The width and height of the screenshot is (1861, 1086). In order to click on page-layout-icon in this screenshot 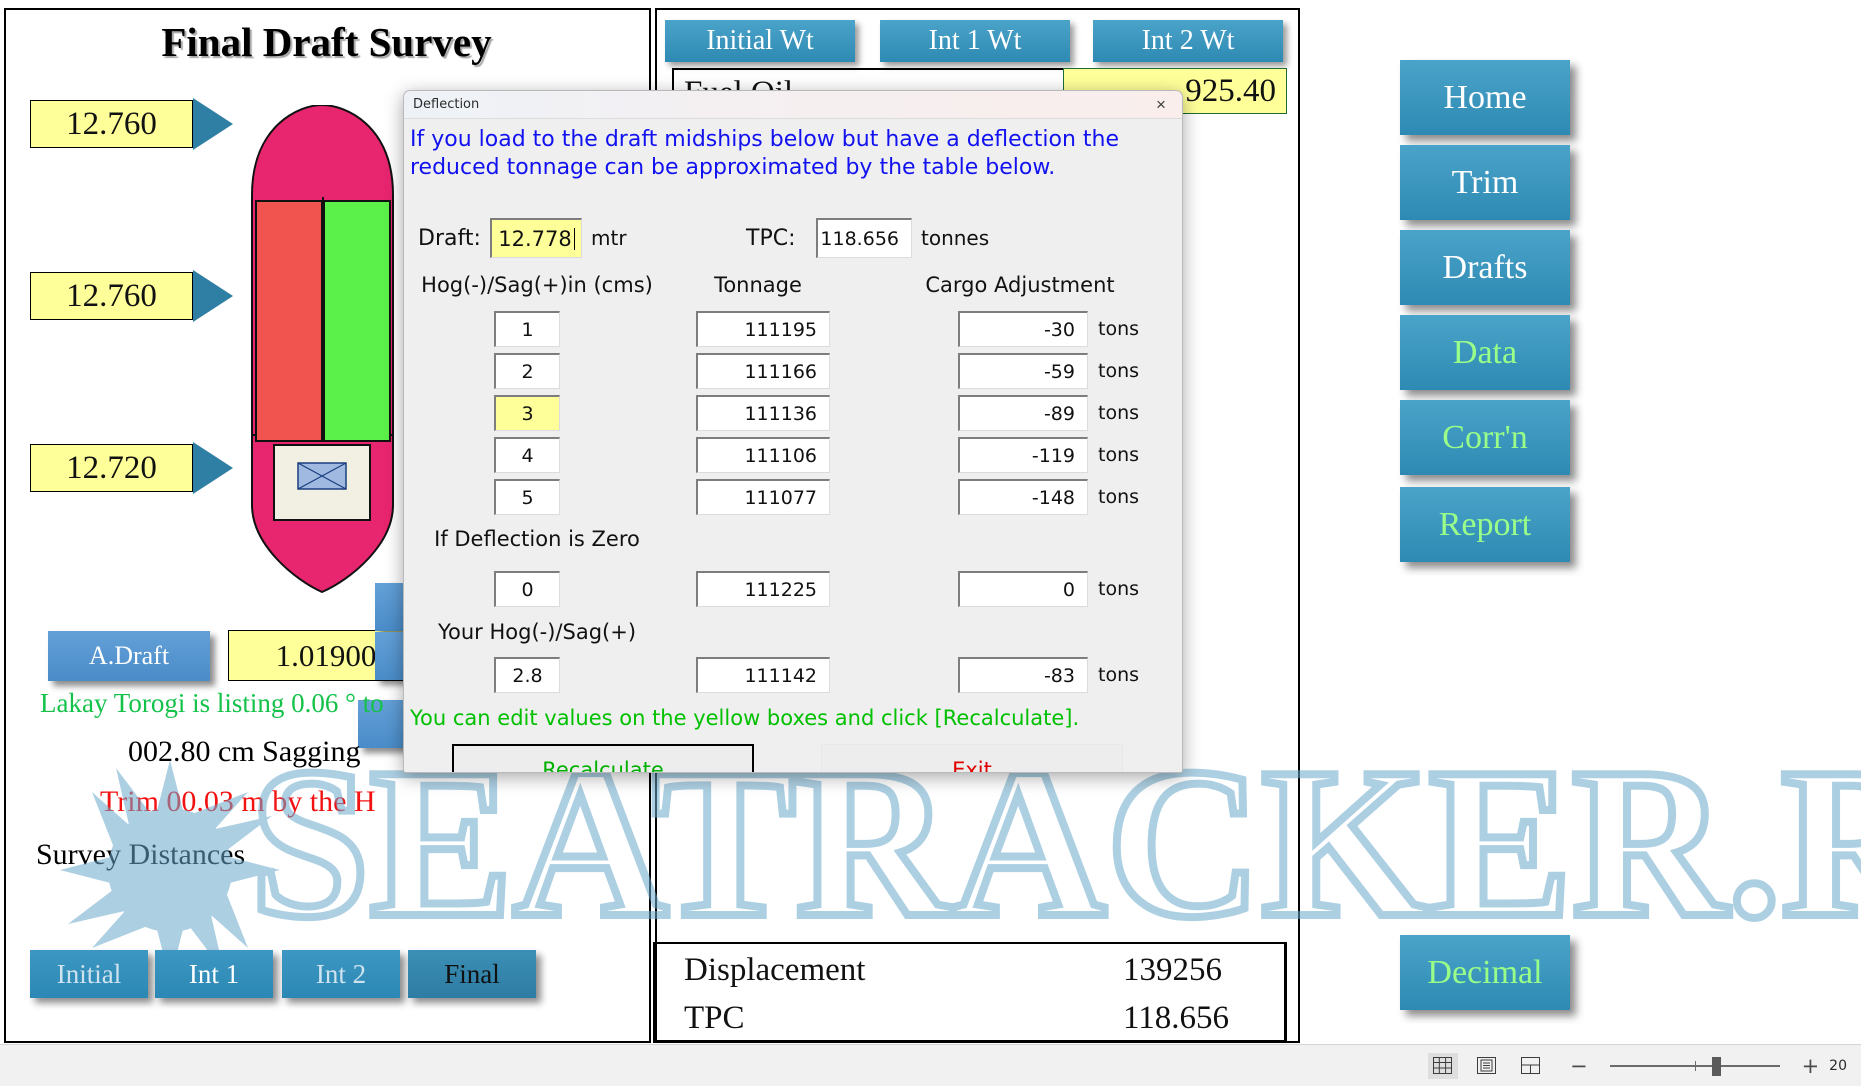, I will do `click(1487, 1066)`.